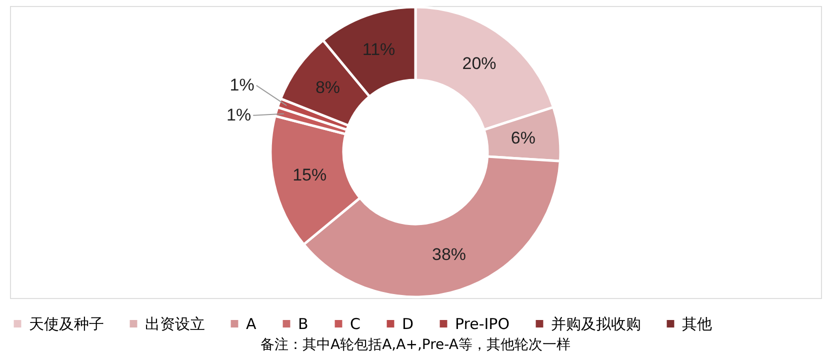 The height and width of the screenshot is (359, 831). Describe the element at coordinates (482, 323) in the screenshot. I see `legend-label: Pre-IPO` at that location.